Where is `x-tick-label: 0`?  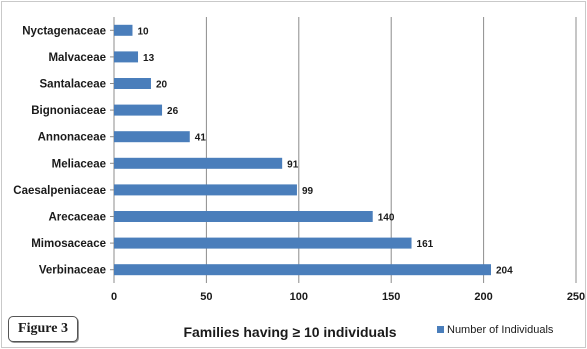 x-tick-label: 0 is located at coordinates (114, 297).